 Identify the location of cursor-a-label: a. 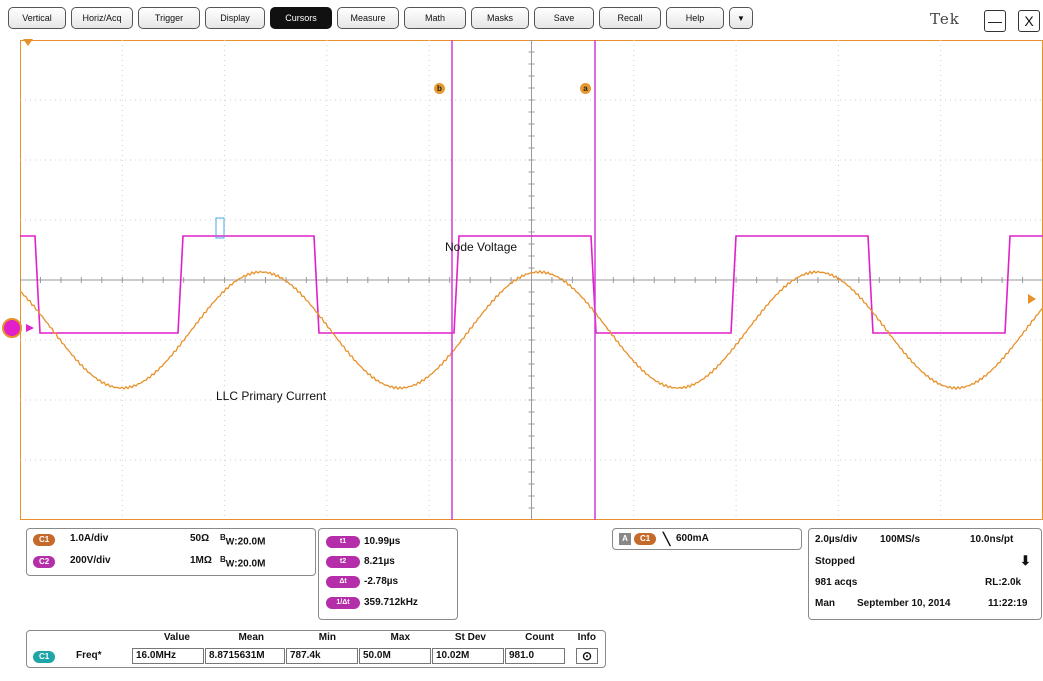
(585, 88).